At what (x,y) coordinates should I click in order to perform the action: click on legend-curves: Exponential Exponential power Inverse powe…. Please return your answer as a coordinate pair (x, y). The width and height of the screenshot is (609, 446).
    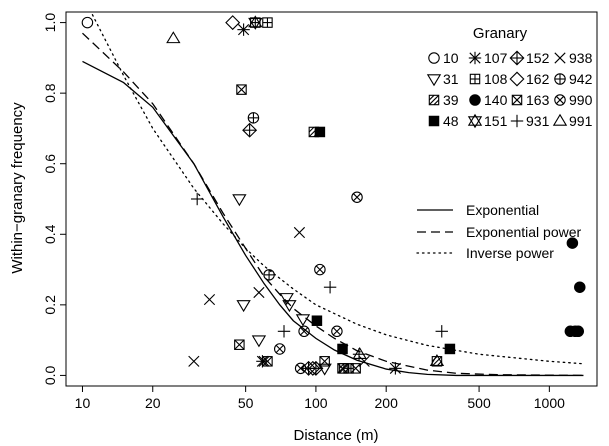
    Looking at the image, I should click on (499, 231).